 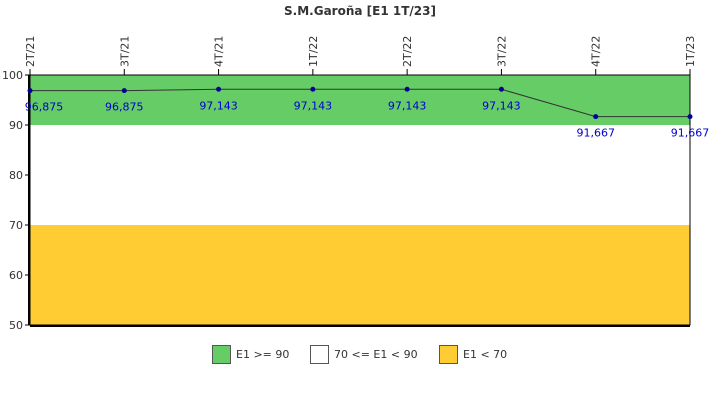 What do you see at coordinates (313, 105) in the screenshot?
I see `data-label-3: 97,143` at bounding box center [313, 105].